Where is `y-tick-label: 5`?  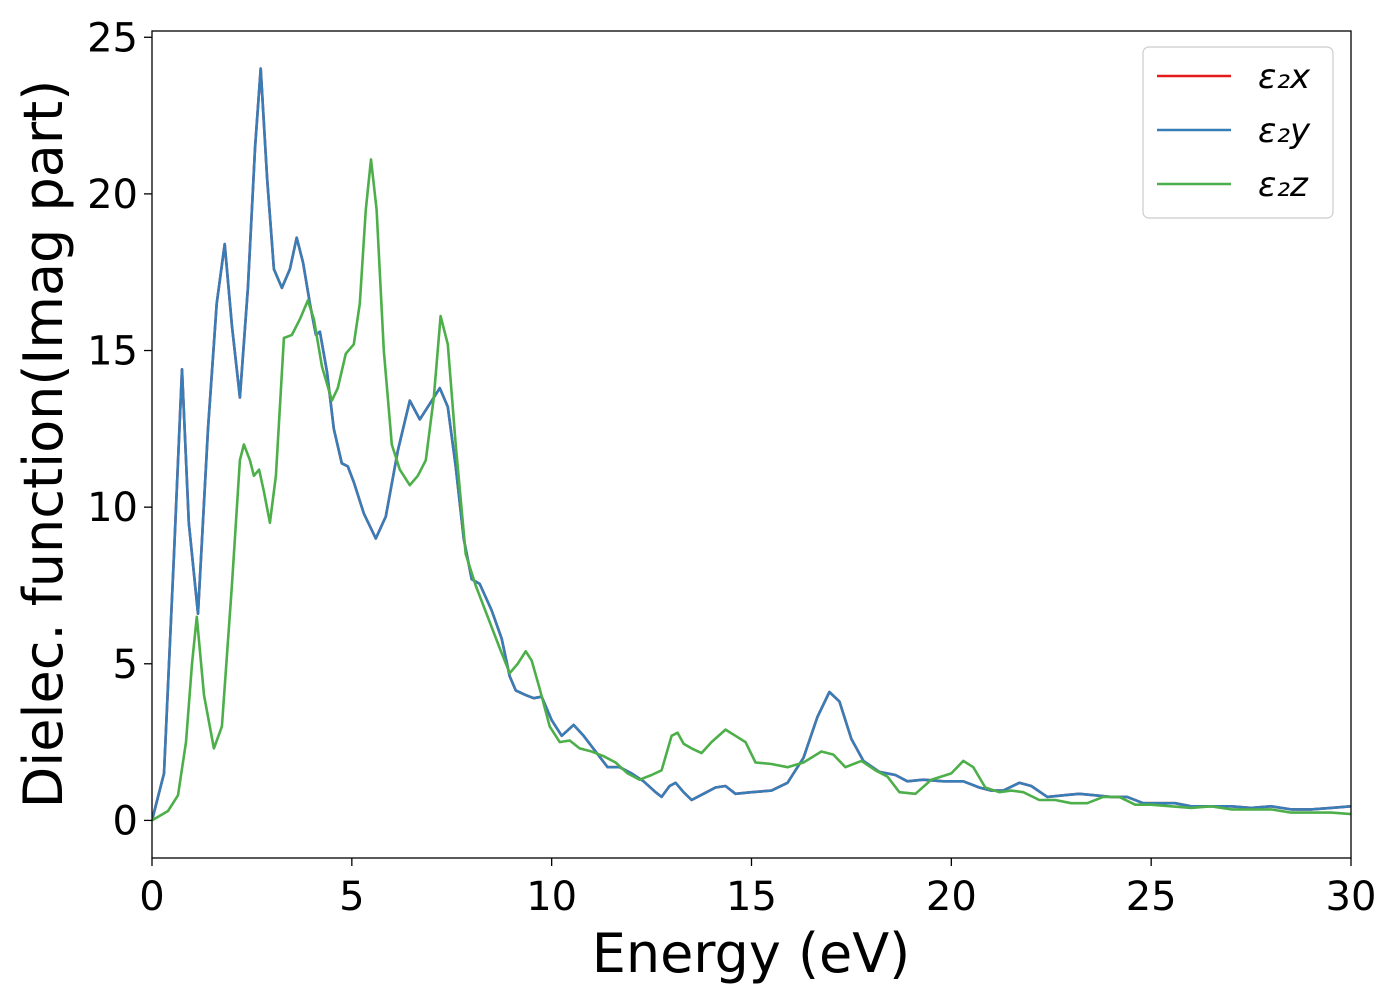
y-tick-label: 5 is located at coordinates (125, 665).